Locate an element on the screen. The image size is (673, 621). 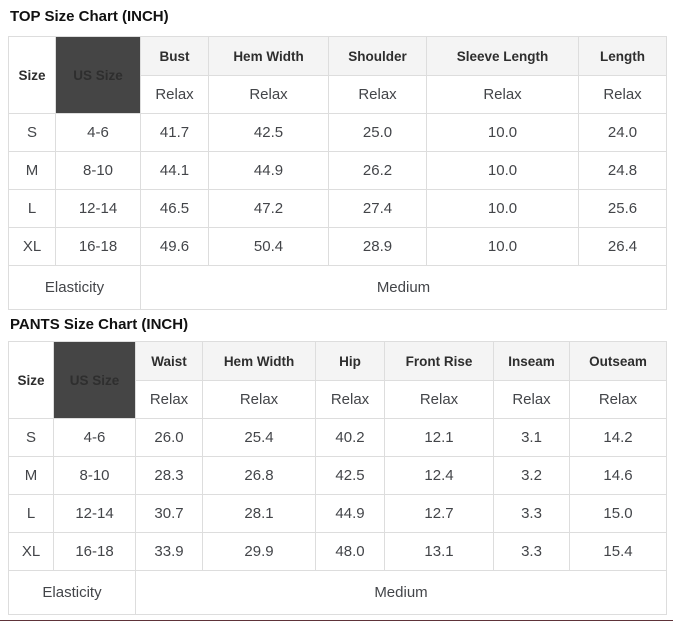
measure-value: 46.5 is located at coordinates (174, 208).